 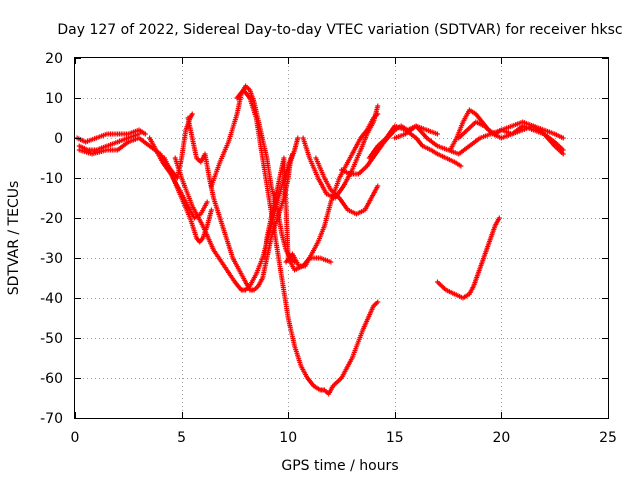 What do you see at coordinates (54, 99) in the screenshot?
I see `y-tick-label: 10` at bounding box center [54, 99].